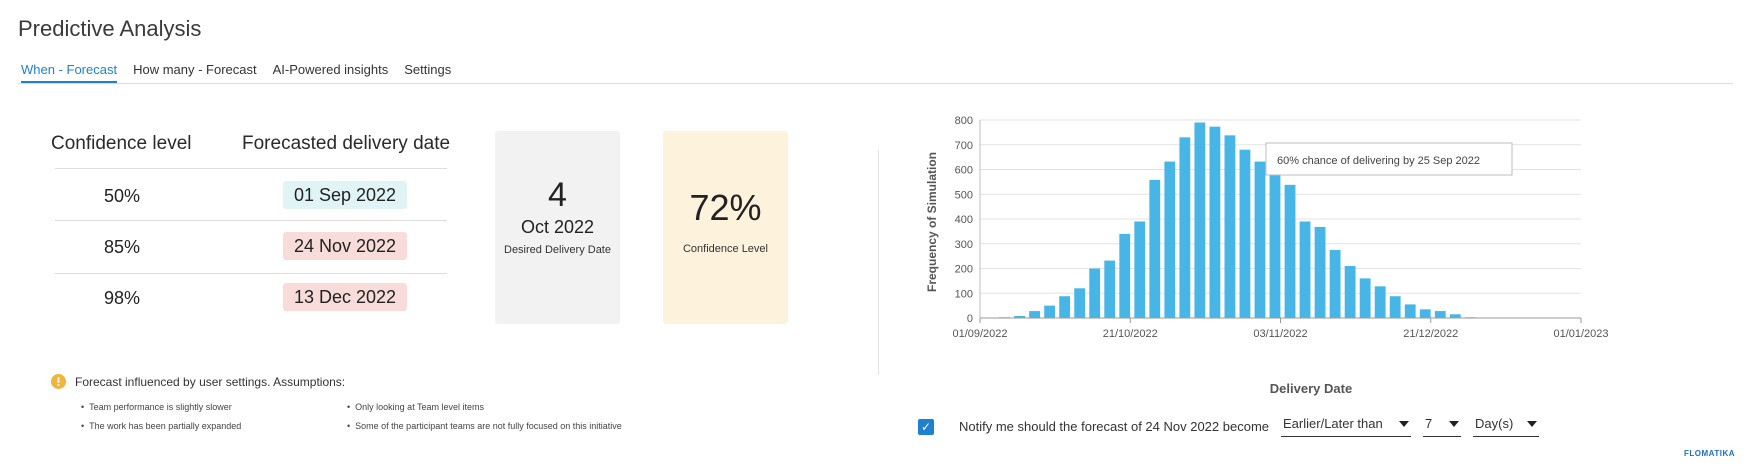  Describe the element at coordinates (1311, 388) in the screenshot. I see `x-axis-label: Delivery Date` at that location.